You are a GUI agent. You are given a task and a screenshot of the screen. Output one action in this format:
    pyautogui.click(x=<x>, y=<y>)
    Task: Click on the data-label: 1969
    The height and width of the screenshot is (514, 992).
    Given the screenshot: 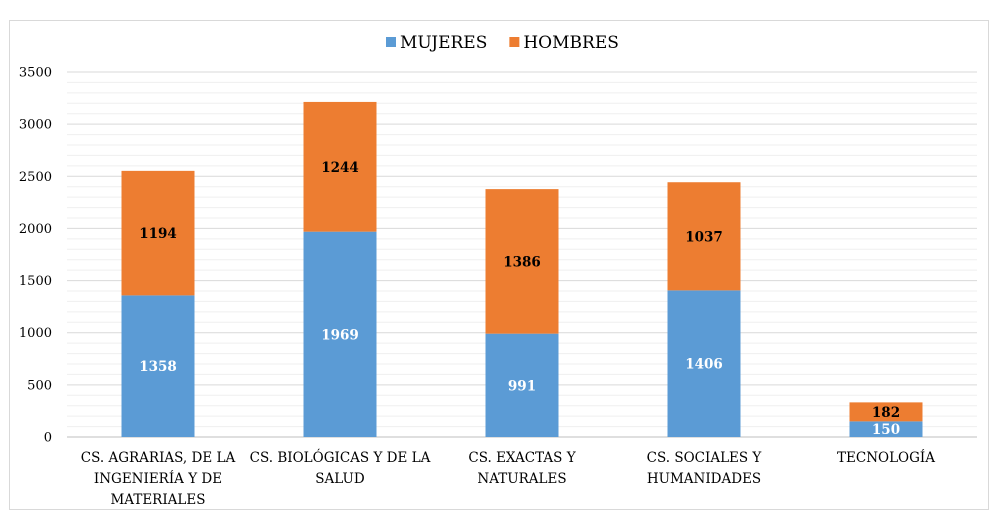 What is the action you would take?
    pyautogui.click(x=340, y=335)
    